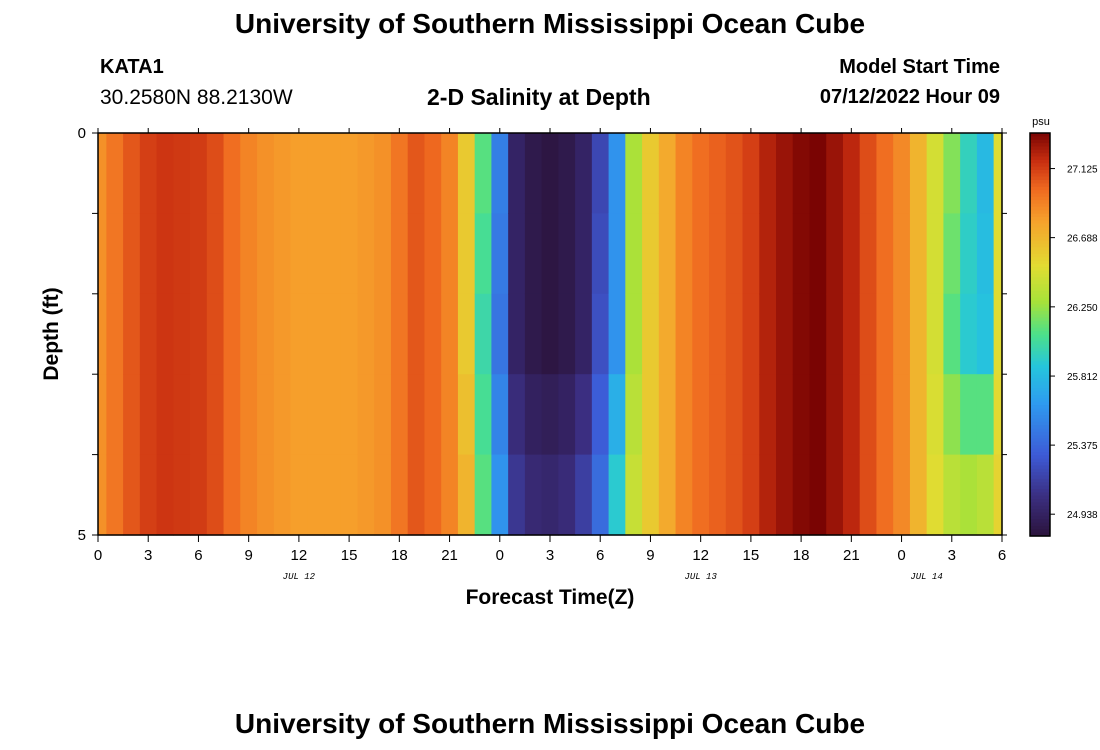 This screenshot has height=750, width=1100. What do you see at coordinates (132, 67) in the screenshot?
I see `station-name: KATA1` at bounding box center [132, 67].